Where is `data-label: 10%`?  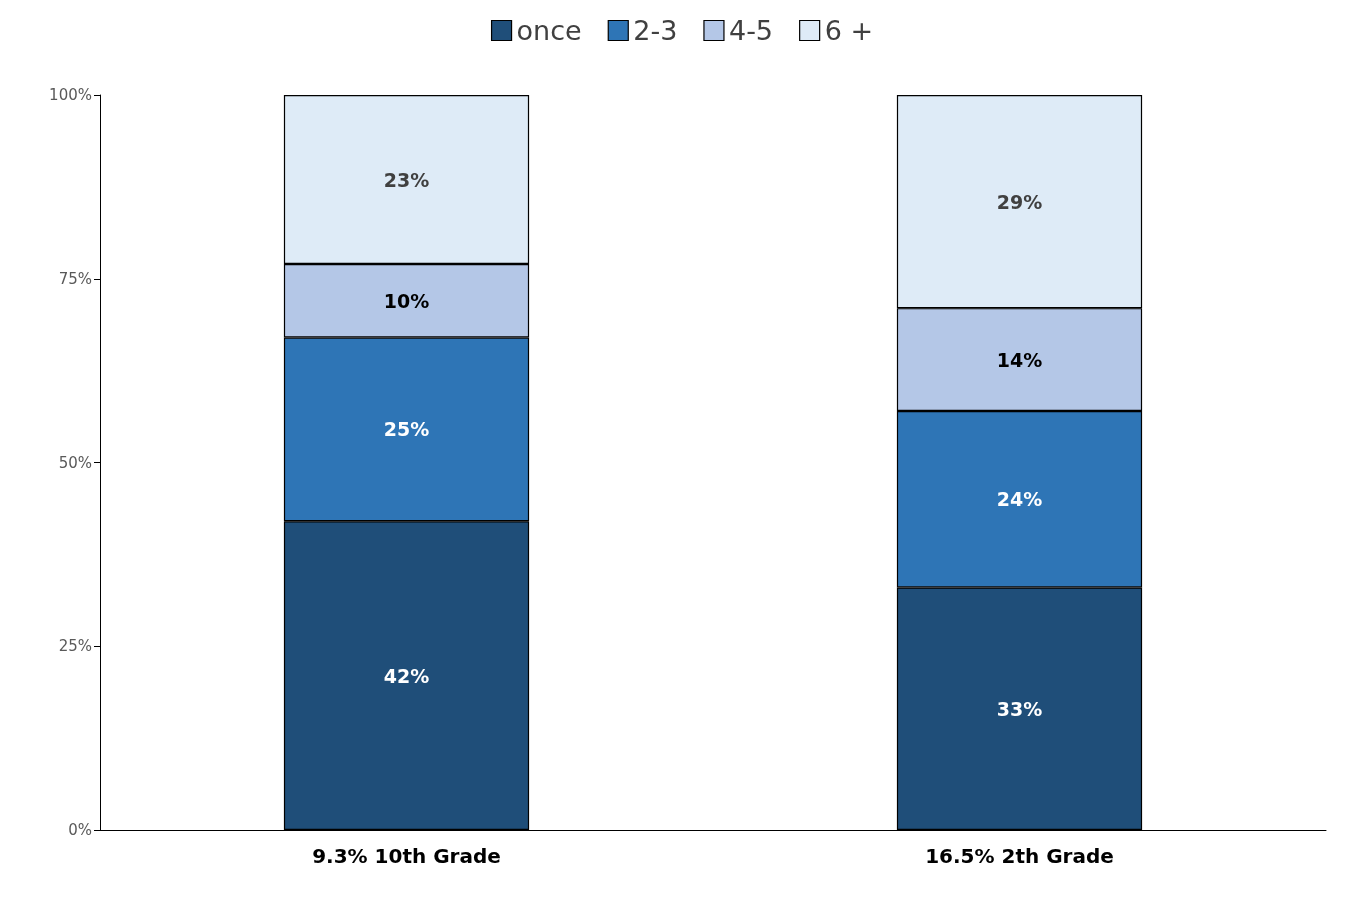
data-label: 10% is located at coordinates (406, 300).